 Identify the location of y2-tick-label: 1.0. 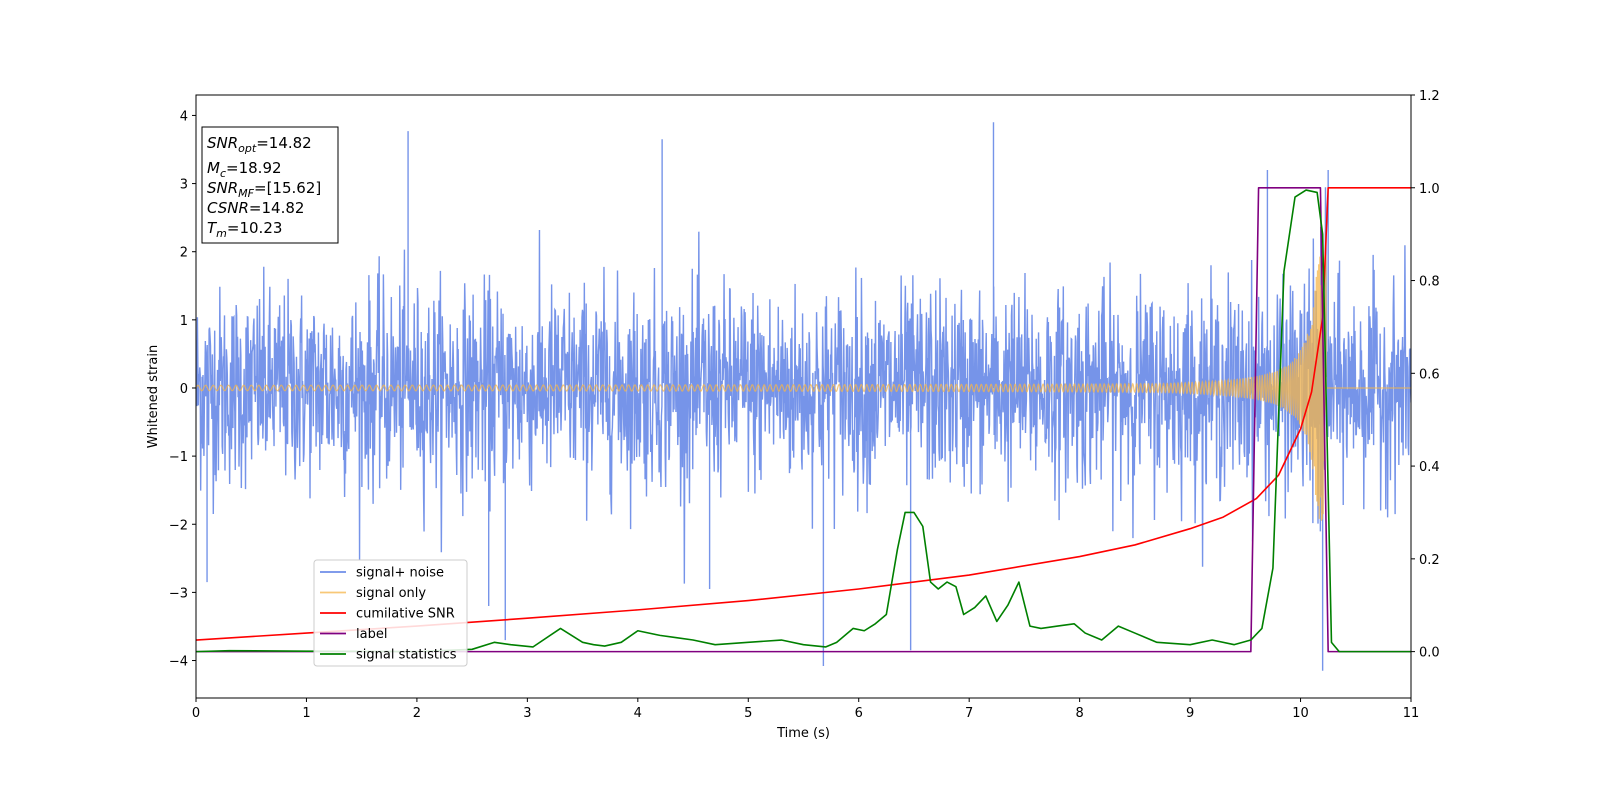
(1429, 189).